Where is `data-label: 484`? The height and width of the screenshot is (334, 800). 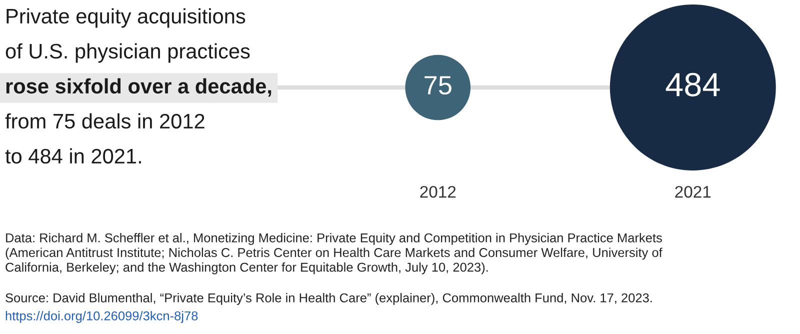 data-label: 484 is located at coordinates (693, 84).